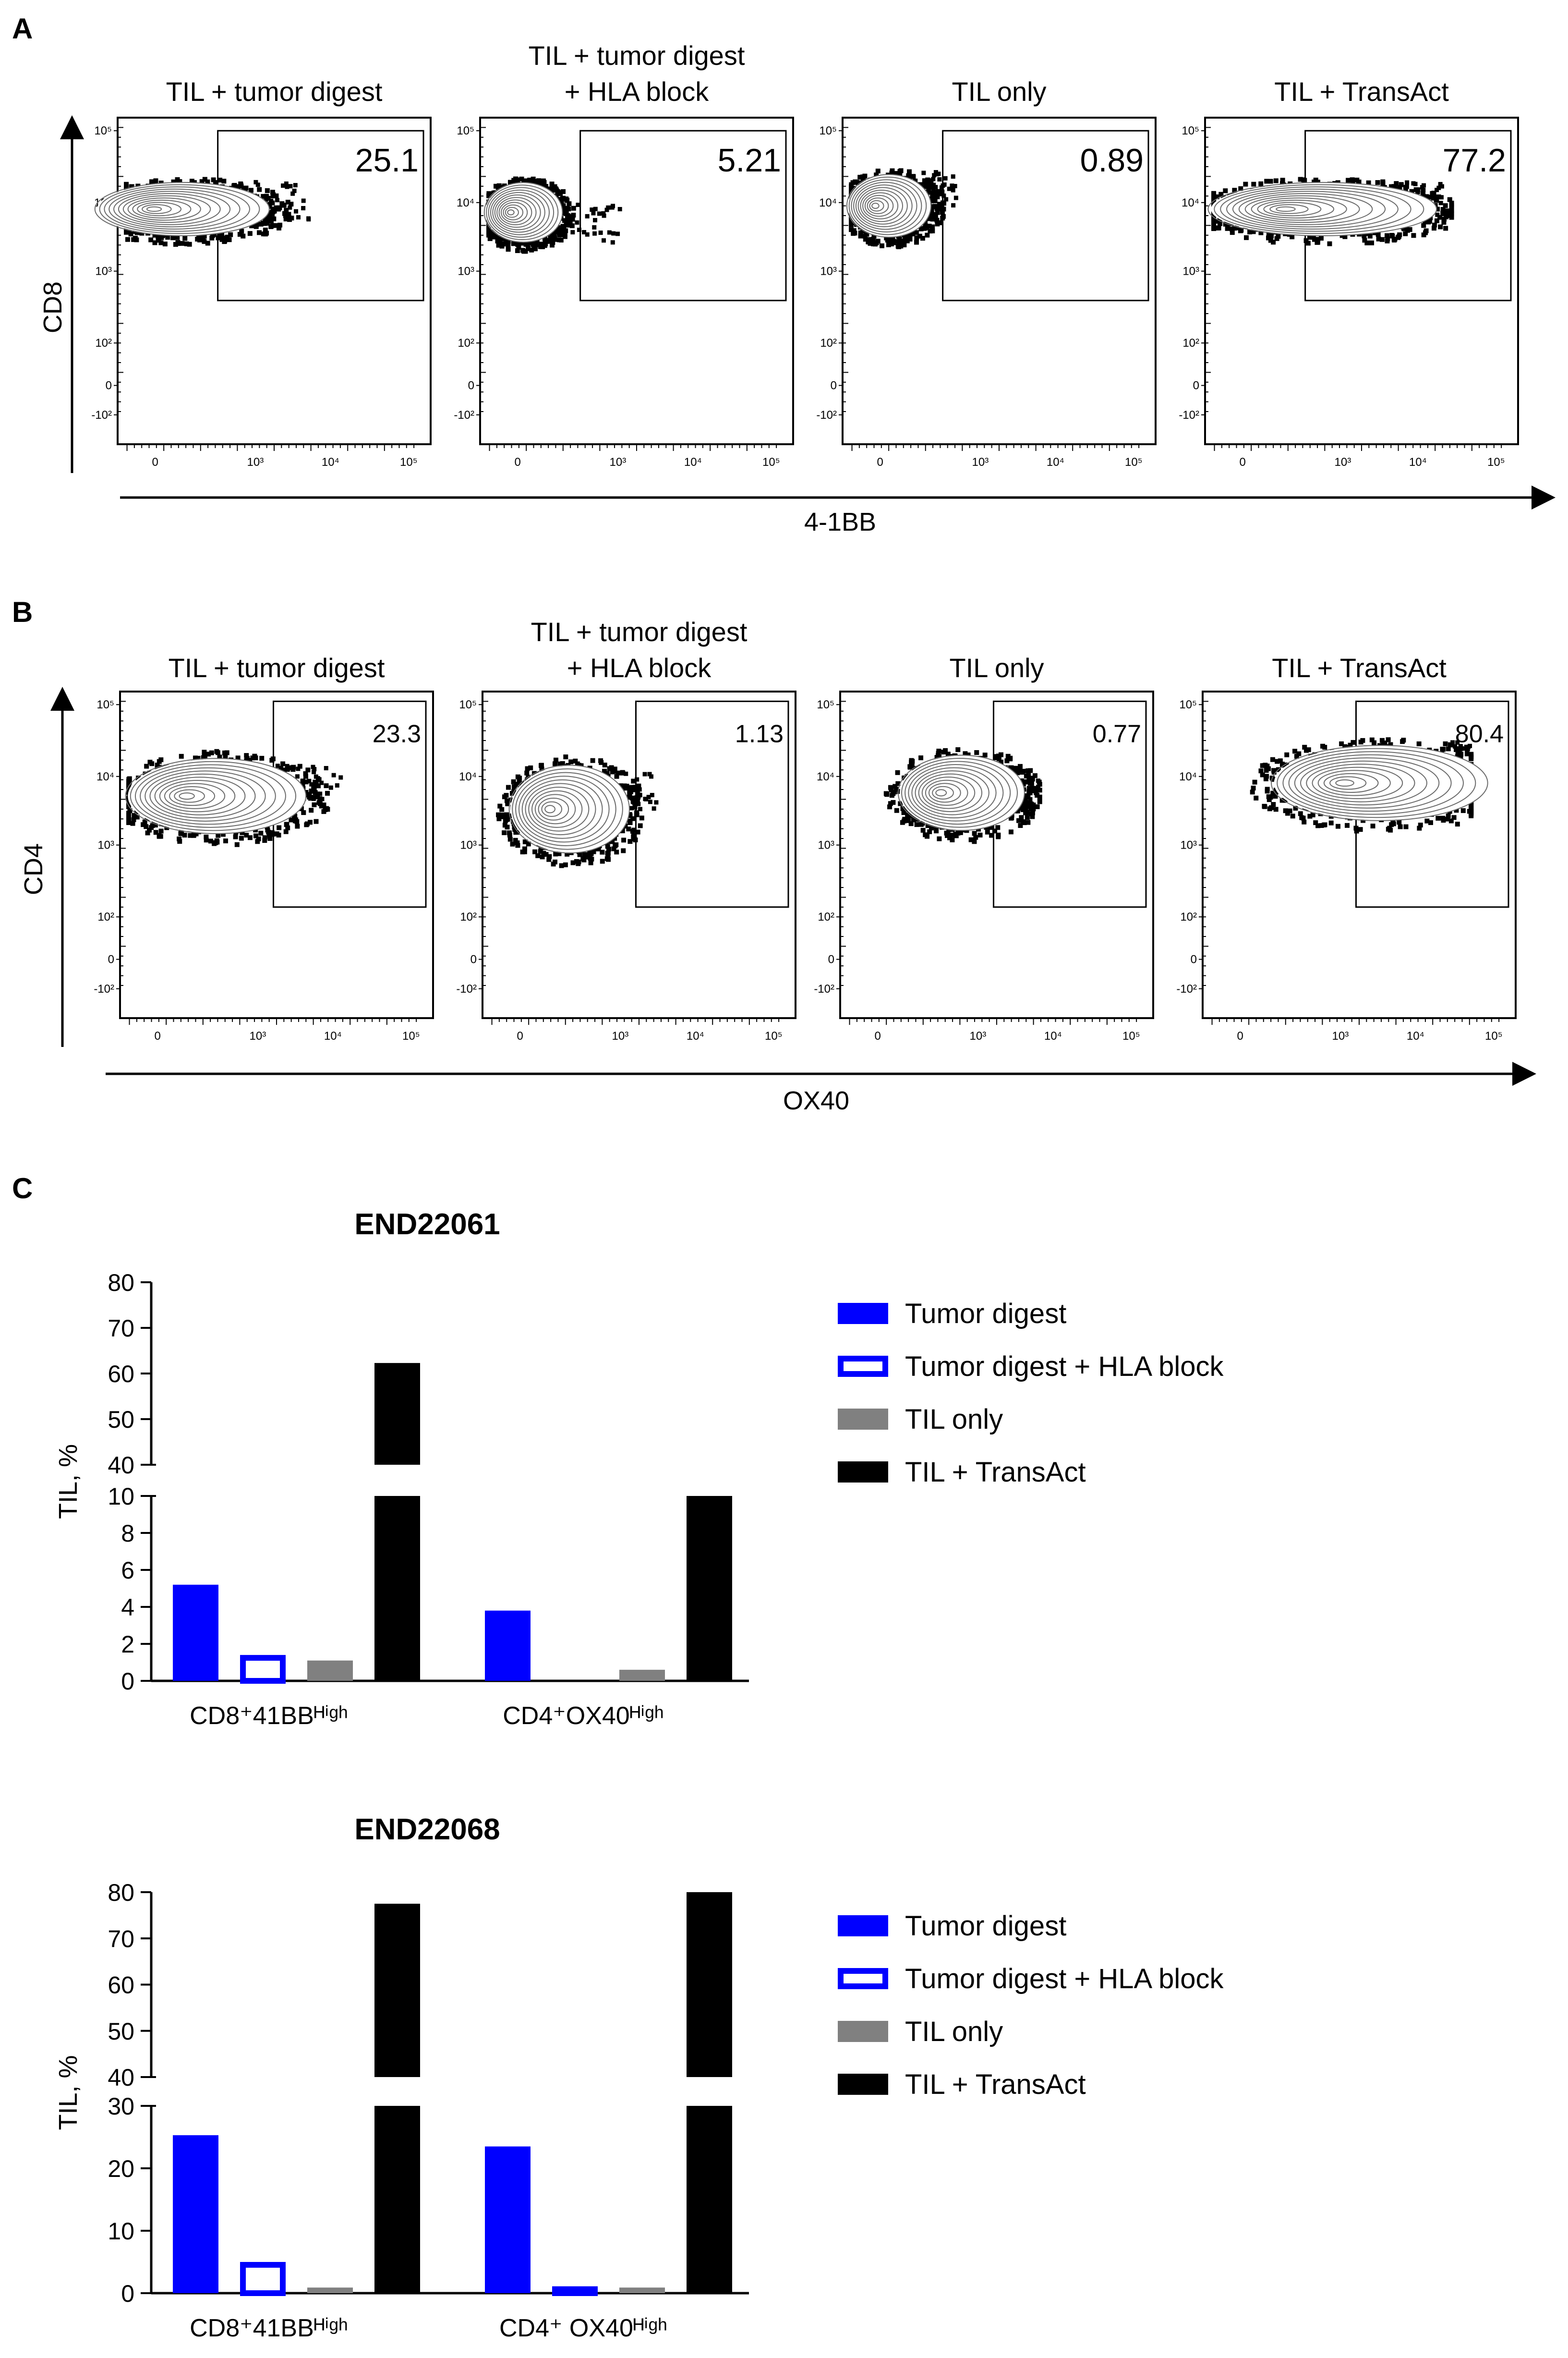  Describe the element at coordinates (709, 2200) in the screenshot. I see `bar-til-transact-2-lower` at that location.